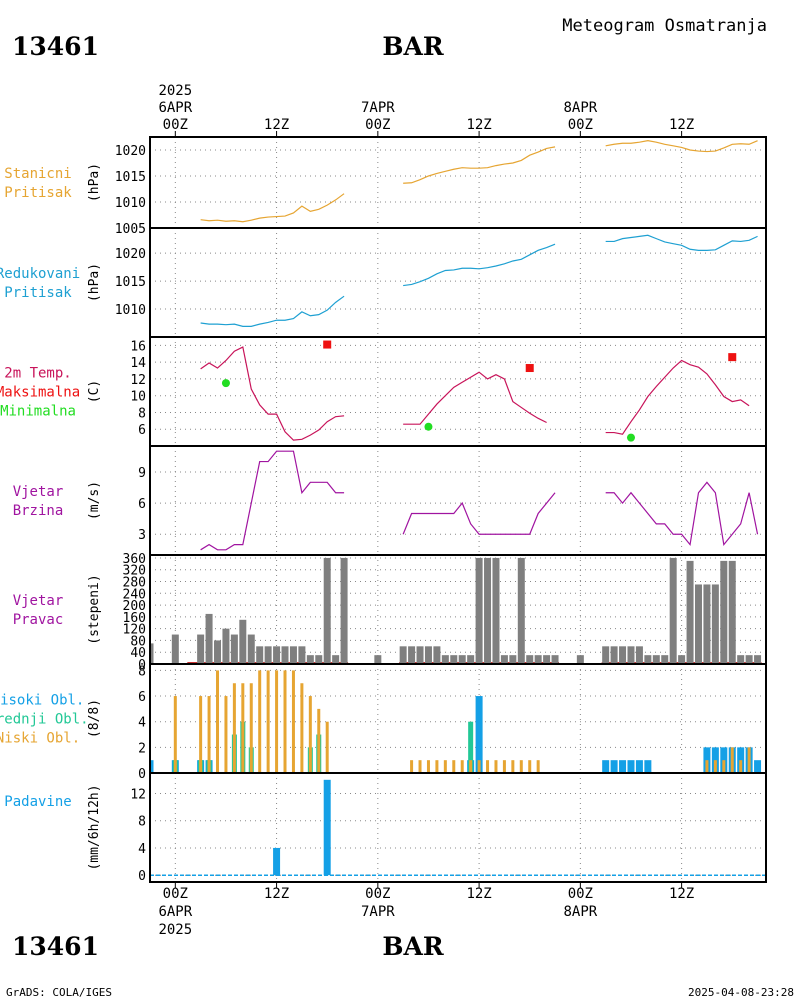  What do you see at coordinates (44, 720) in the screenshot?
I see `panel-label: Srednji Obl.` at bounding box center [44, 720].